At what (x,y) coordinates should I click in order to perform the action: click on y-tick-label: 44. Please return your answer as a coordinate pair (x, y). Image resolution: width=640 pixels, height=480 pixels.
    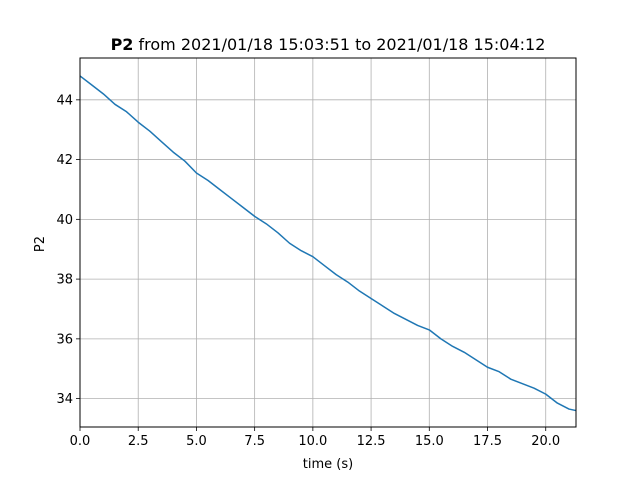
    Looking at the image, I should click on (64, 100).